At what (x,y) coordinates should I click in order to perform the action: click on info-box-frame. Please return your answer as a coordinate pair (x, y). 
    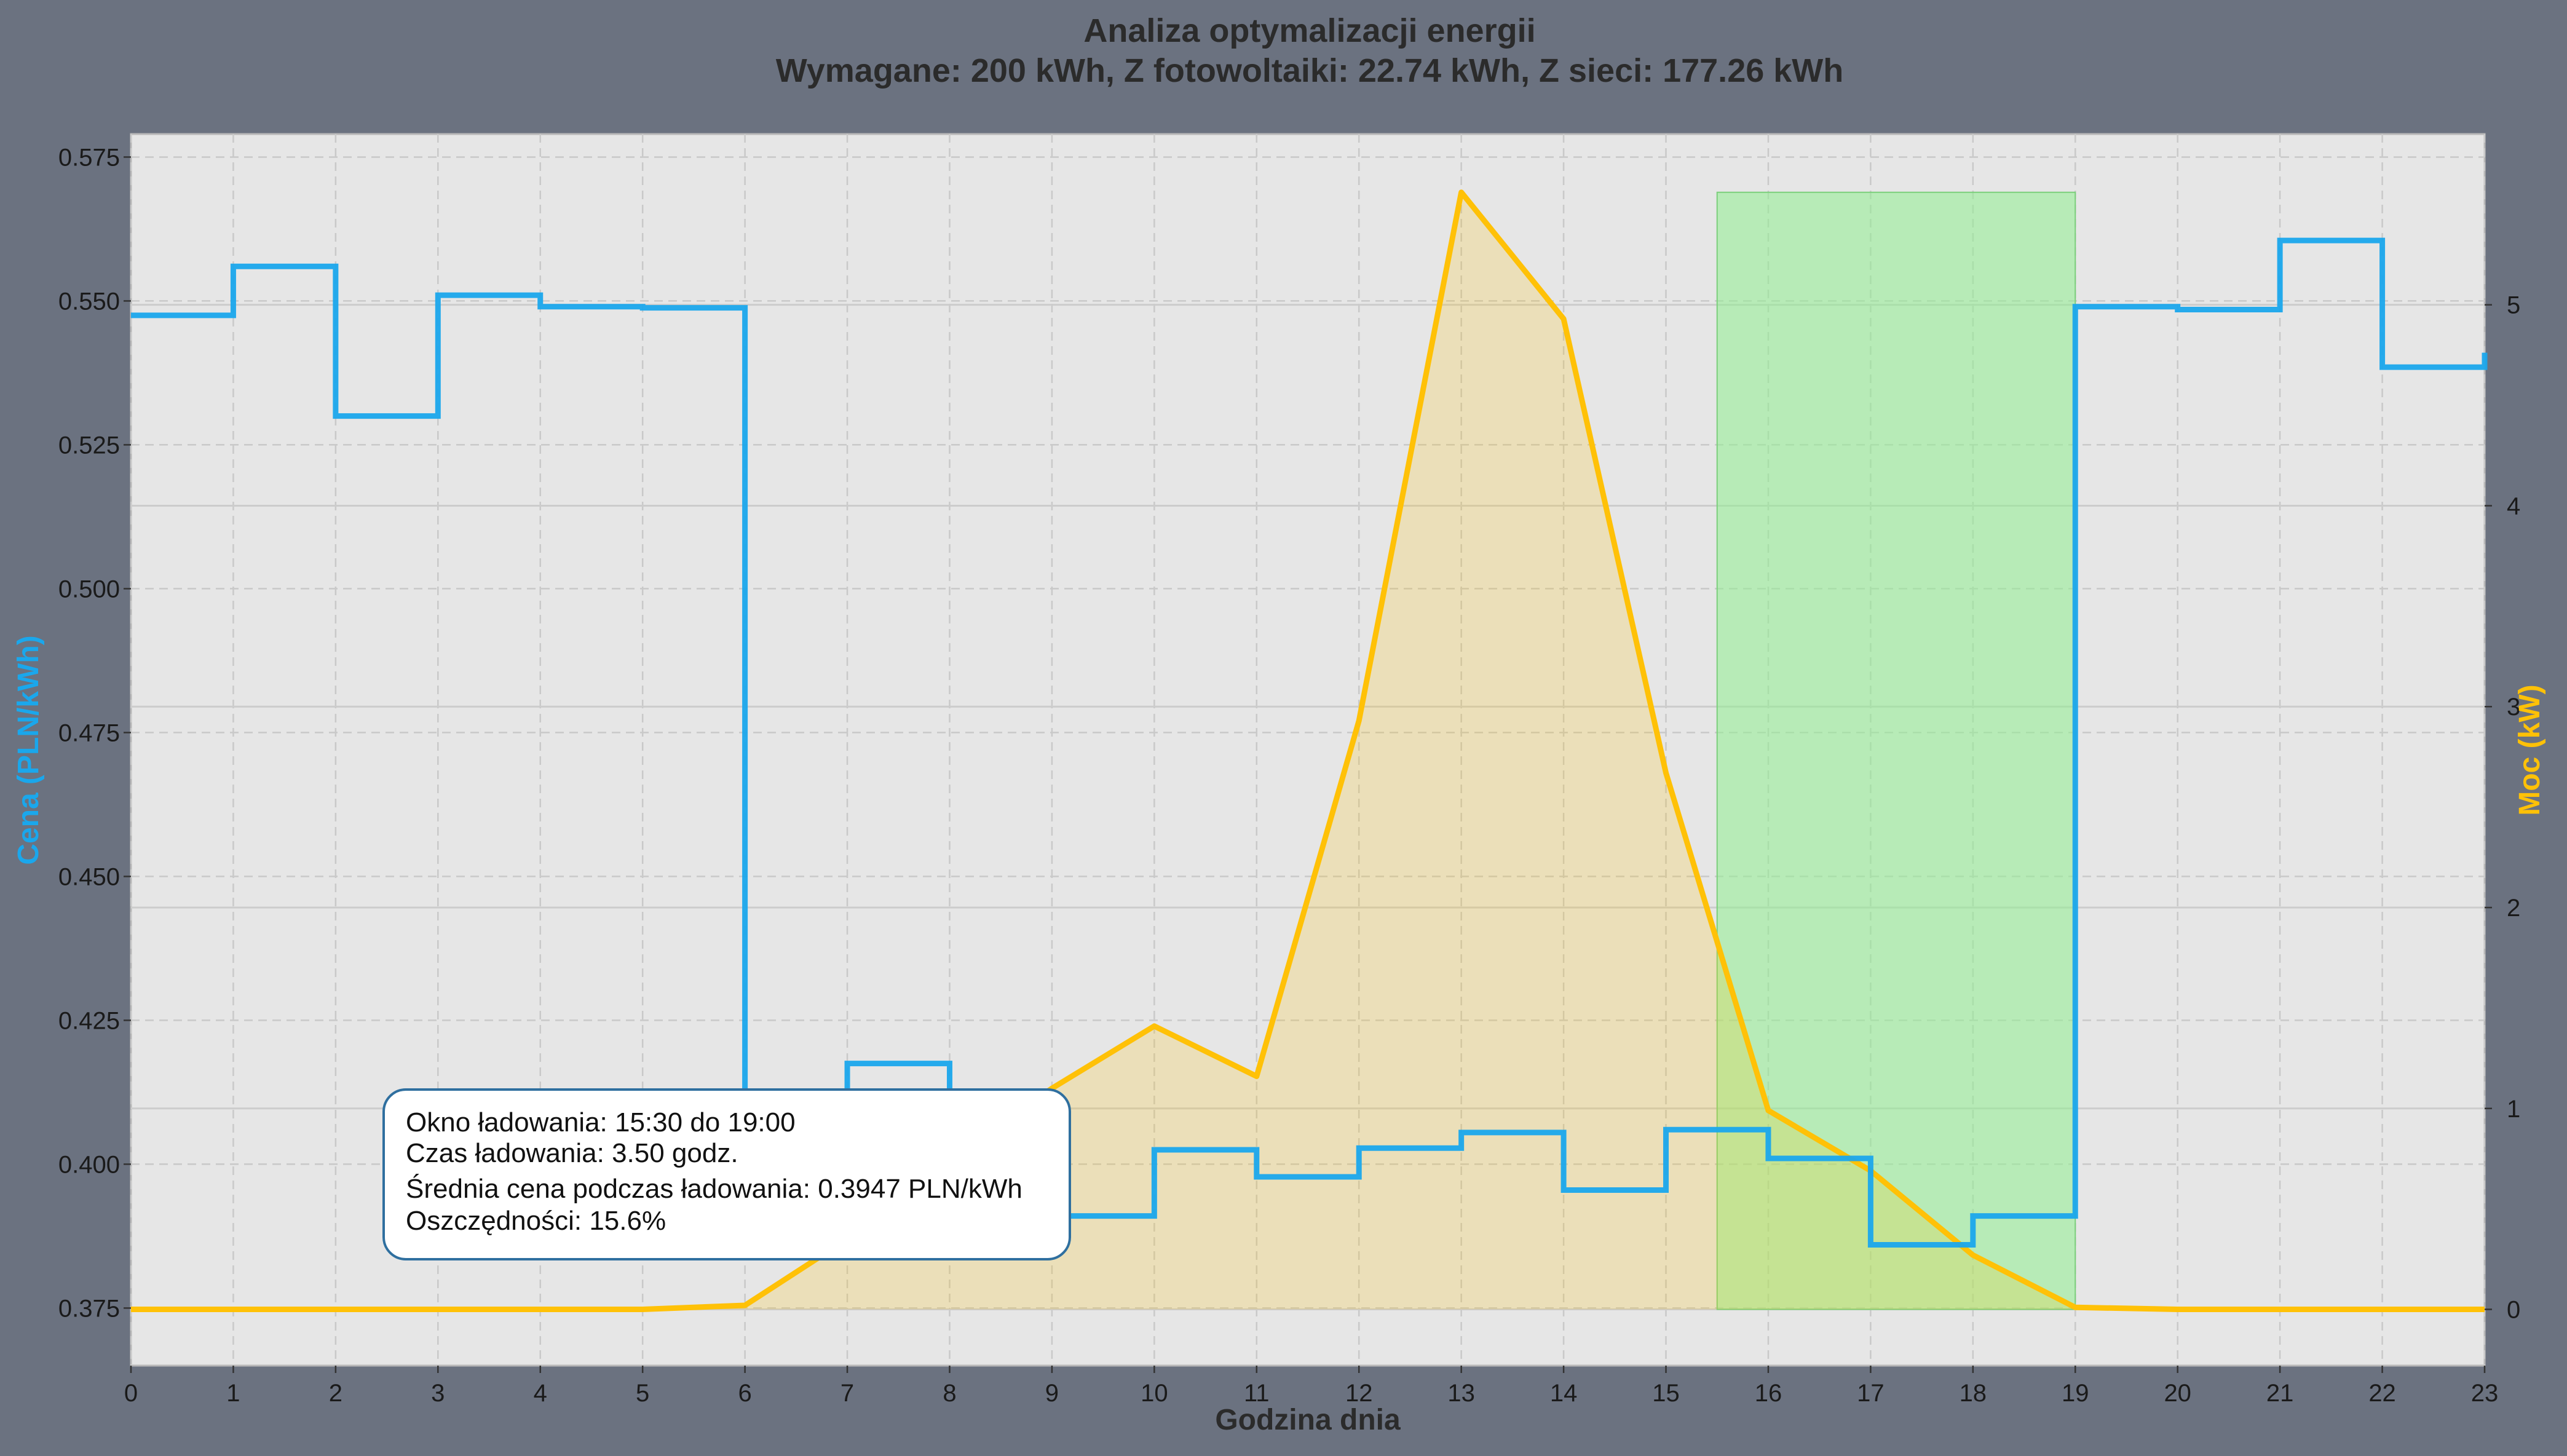
    Looking at the image, I should click on (726, 1174).